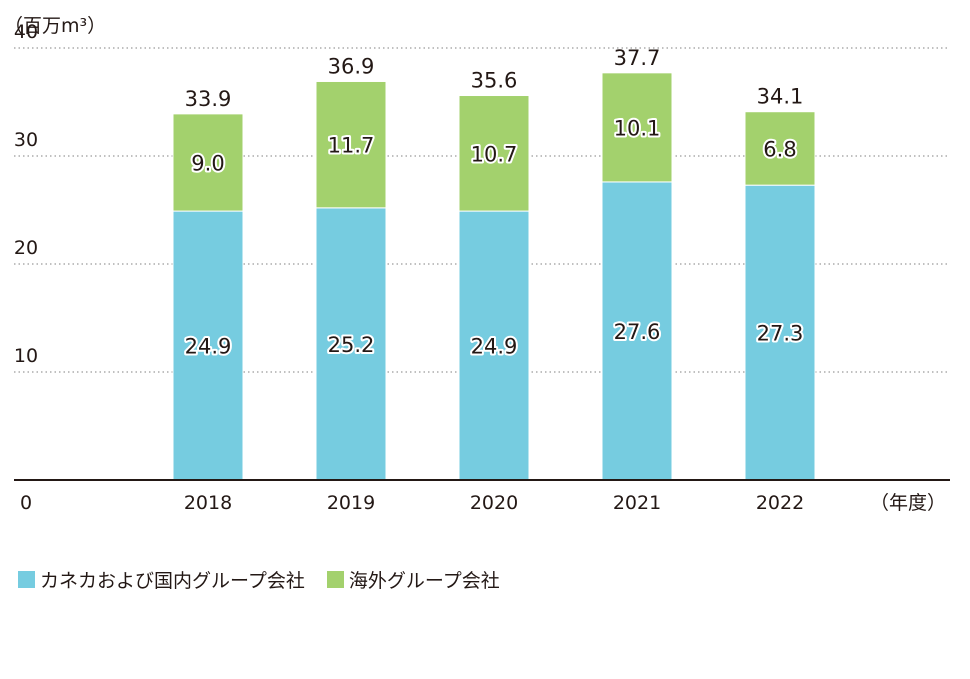  I want to click on y-tick-label: 40, so click(26, 32).